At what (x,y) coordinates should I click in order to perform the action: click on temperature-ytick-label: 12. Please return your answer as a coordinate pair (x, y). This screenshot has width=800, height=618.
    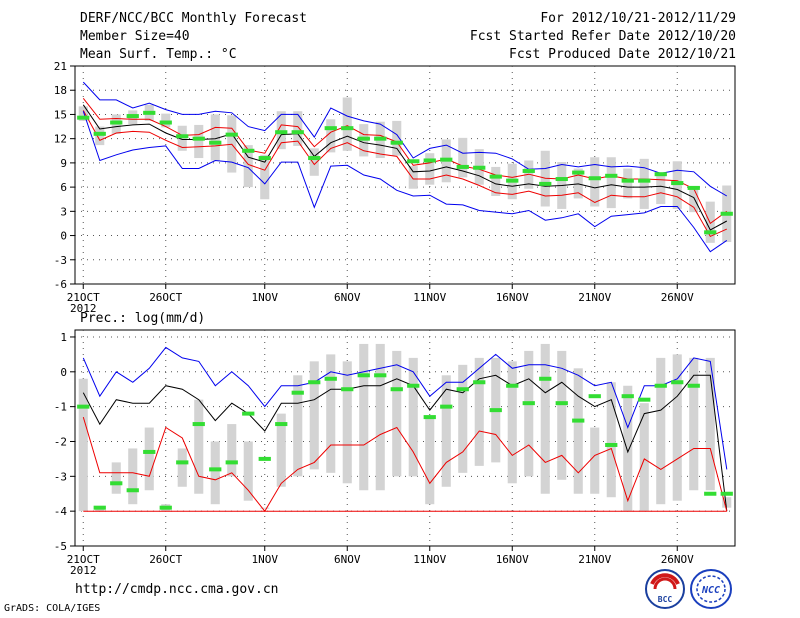
    Looking at the image, I should click on (60, 139).